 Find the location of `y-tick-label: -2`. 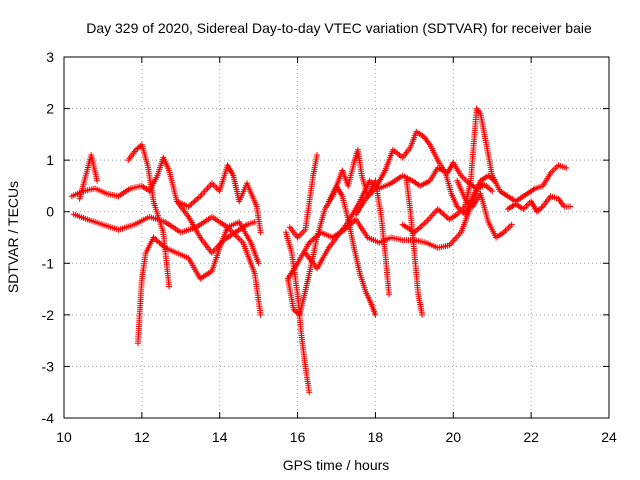

y-tick-label: -2 is located at coordinates (48, 315).